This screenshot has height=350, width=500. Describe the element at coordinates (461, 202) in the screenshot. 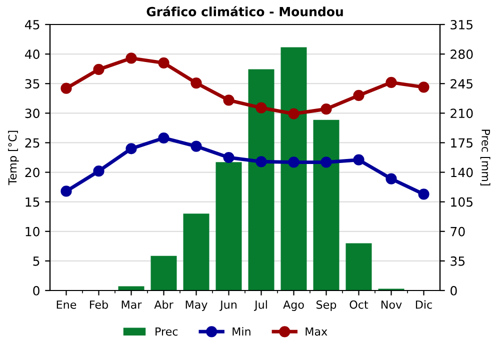

I see `y2-tick-label: 105` at that location.